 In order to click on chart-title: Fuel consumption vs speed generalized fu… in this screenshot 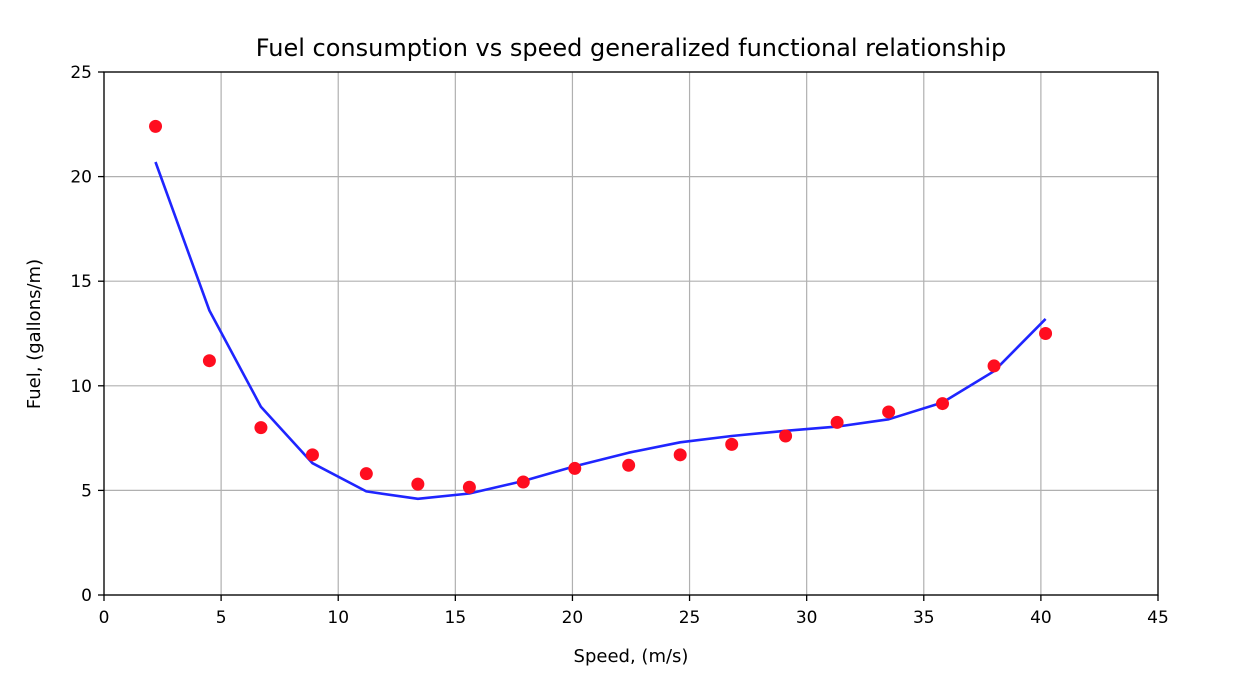, I will do `click(631, 48)`.